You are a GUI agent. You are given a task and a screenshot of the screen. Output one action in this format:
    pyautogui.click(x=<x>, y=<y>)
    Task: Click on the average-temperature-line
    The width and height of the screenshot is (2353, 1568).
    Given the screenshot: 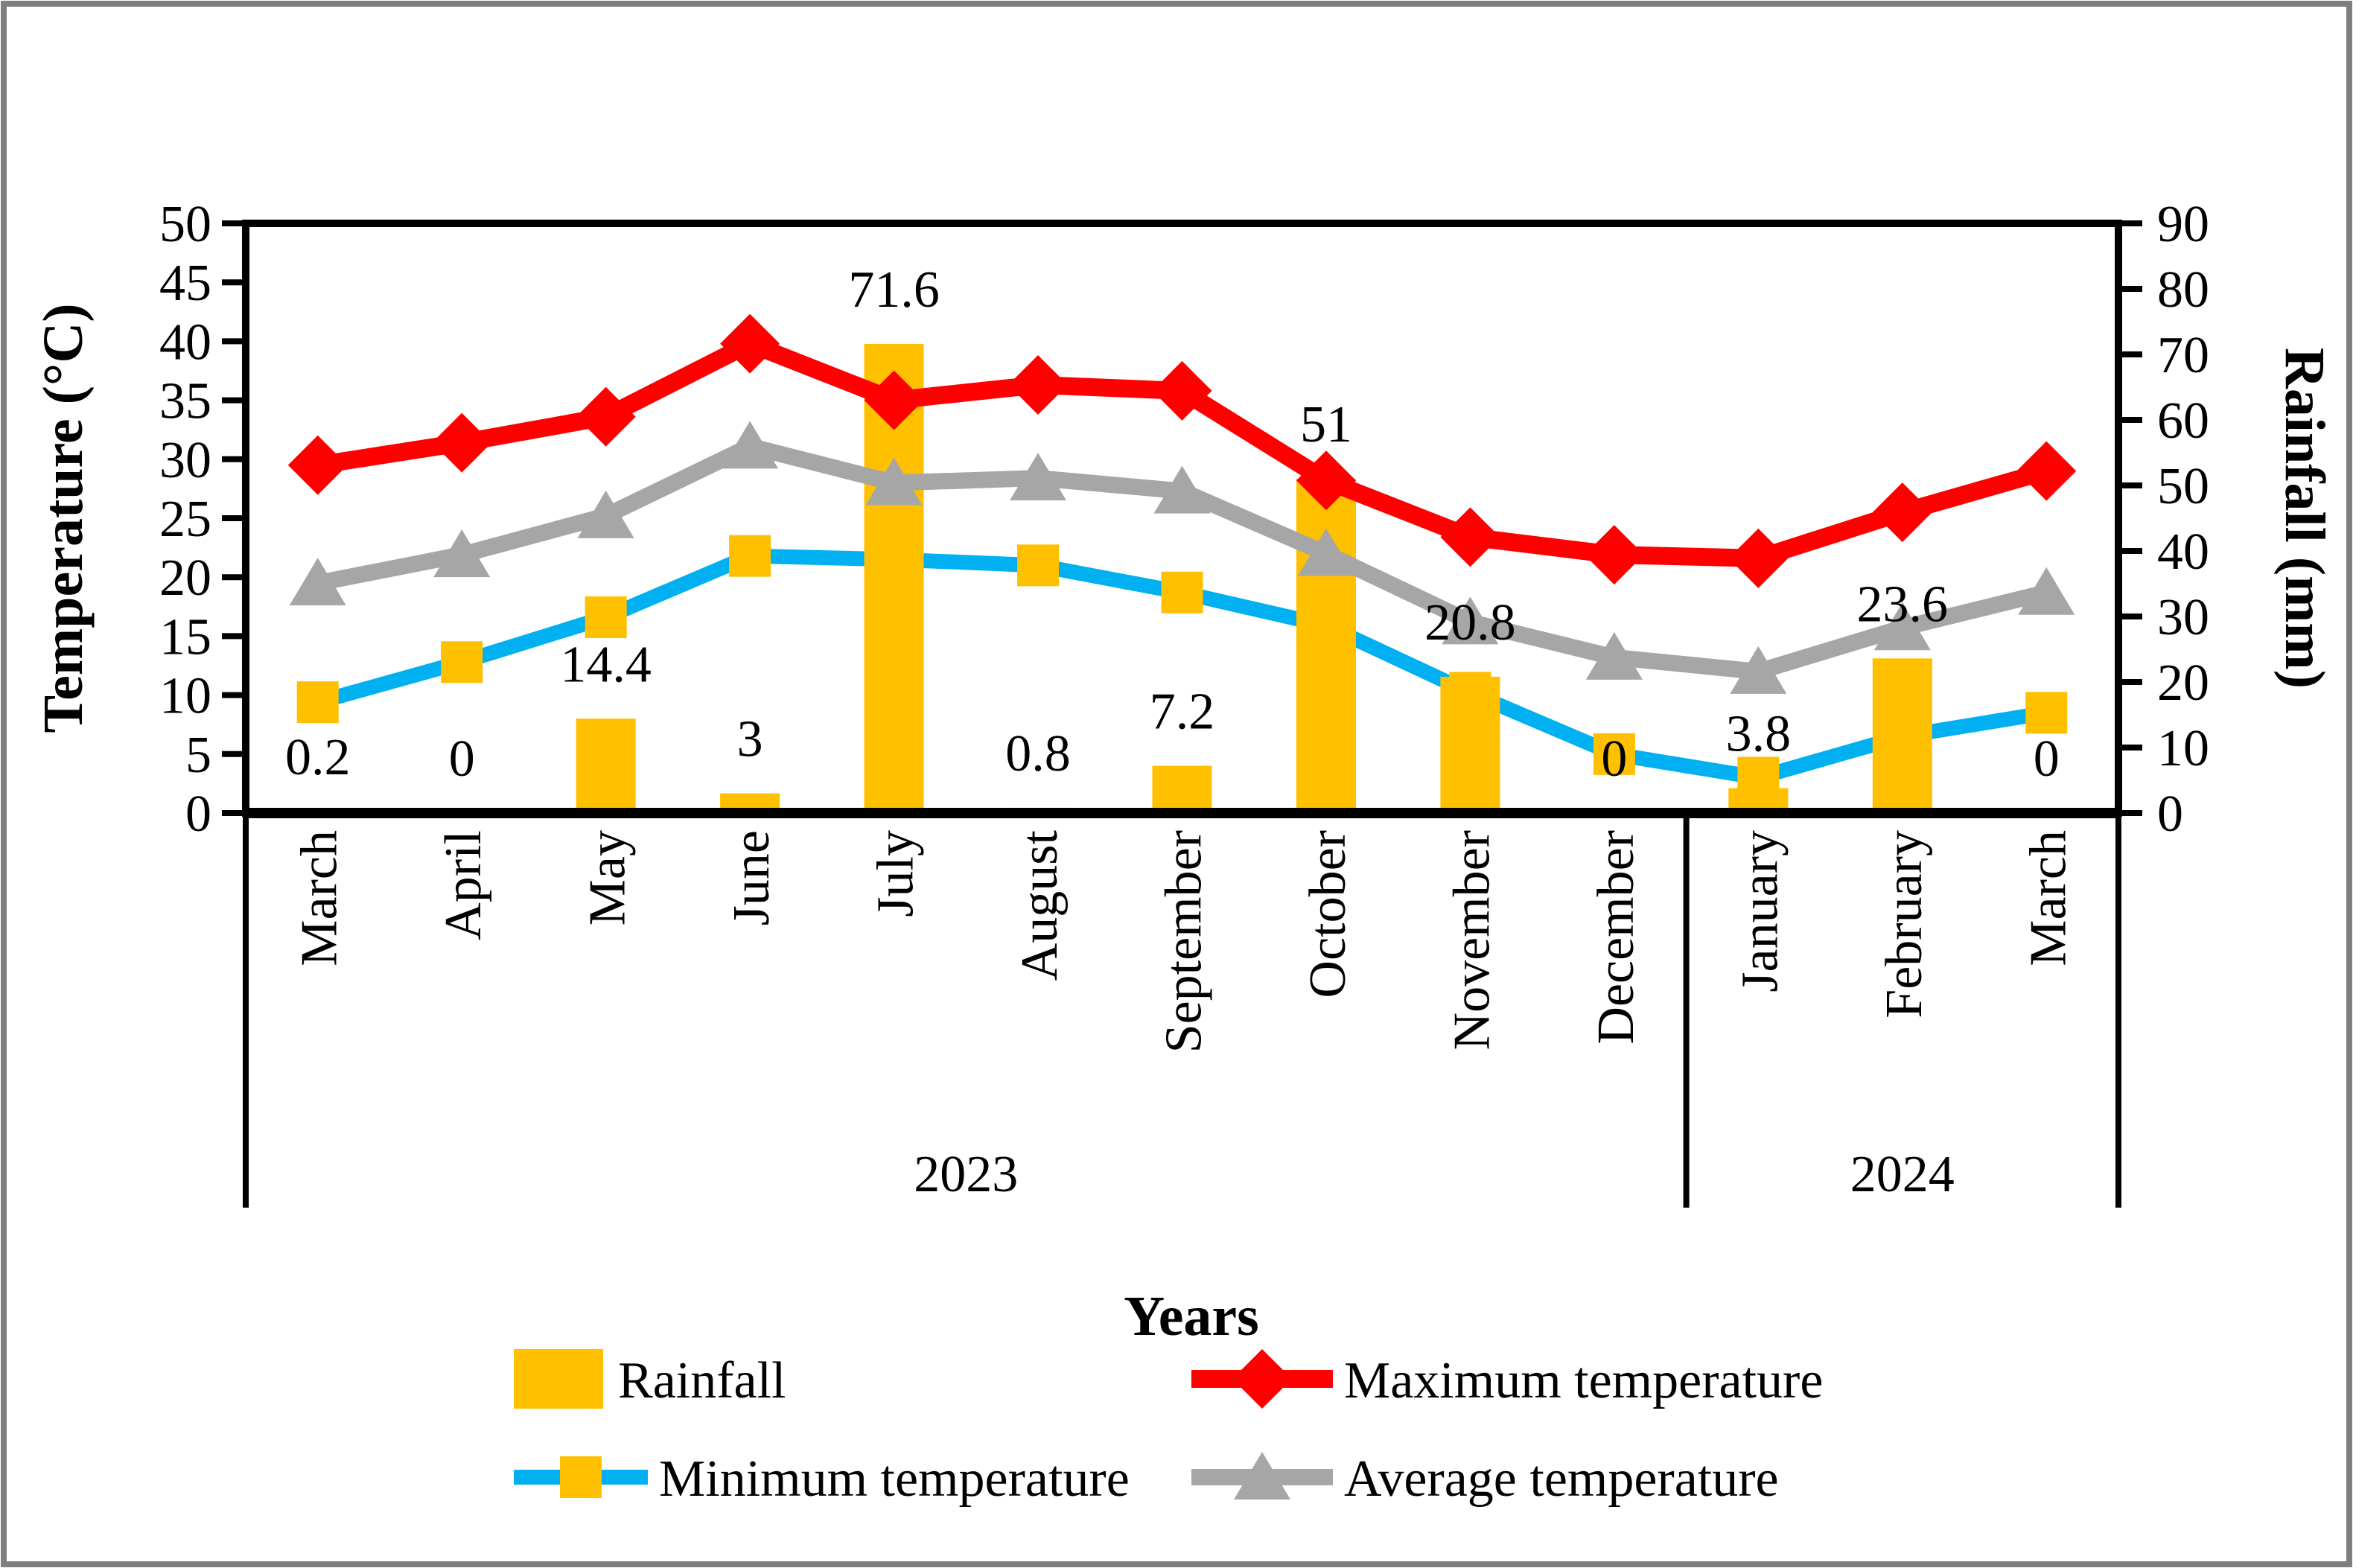 What is the action you would take?
    pyautogui.click(x=1182, y=557)
    